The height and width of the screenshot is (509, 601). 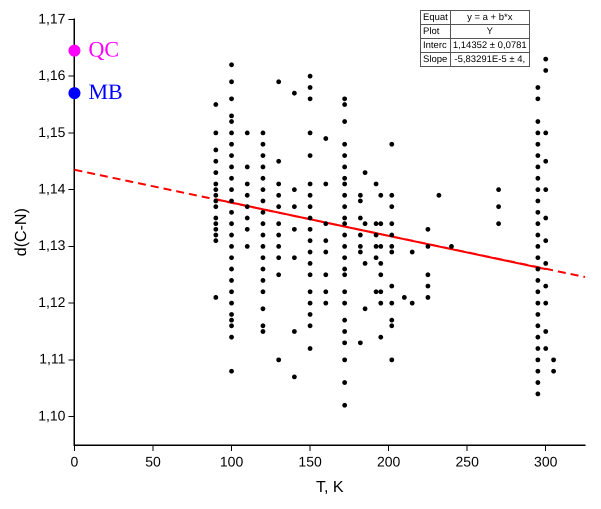 I want to click on annotation: Slope, so click(x=435, y=59).